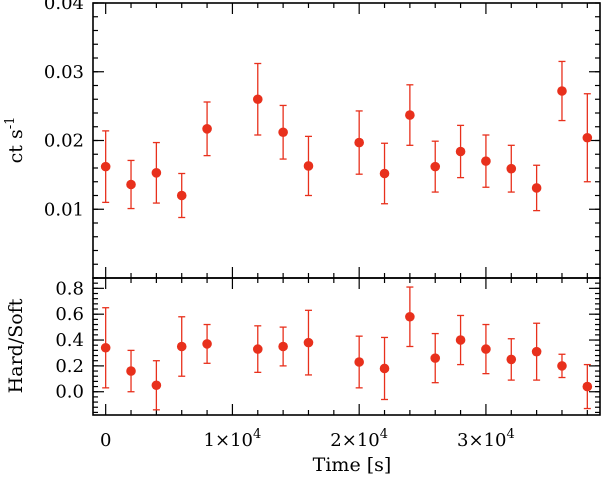 The image size is (602, 480). Describe the element at coordinates (64, 7) in the screenshot. I see `y-tick-label: 0.04` at that location.